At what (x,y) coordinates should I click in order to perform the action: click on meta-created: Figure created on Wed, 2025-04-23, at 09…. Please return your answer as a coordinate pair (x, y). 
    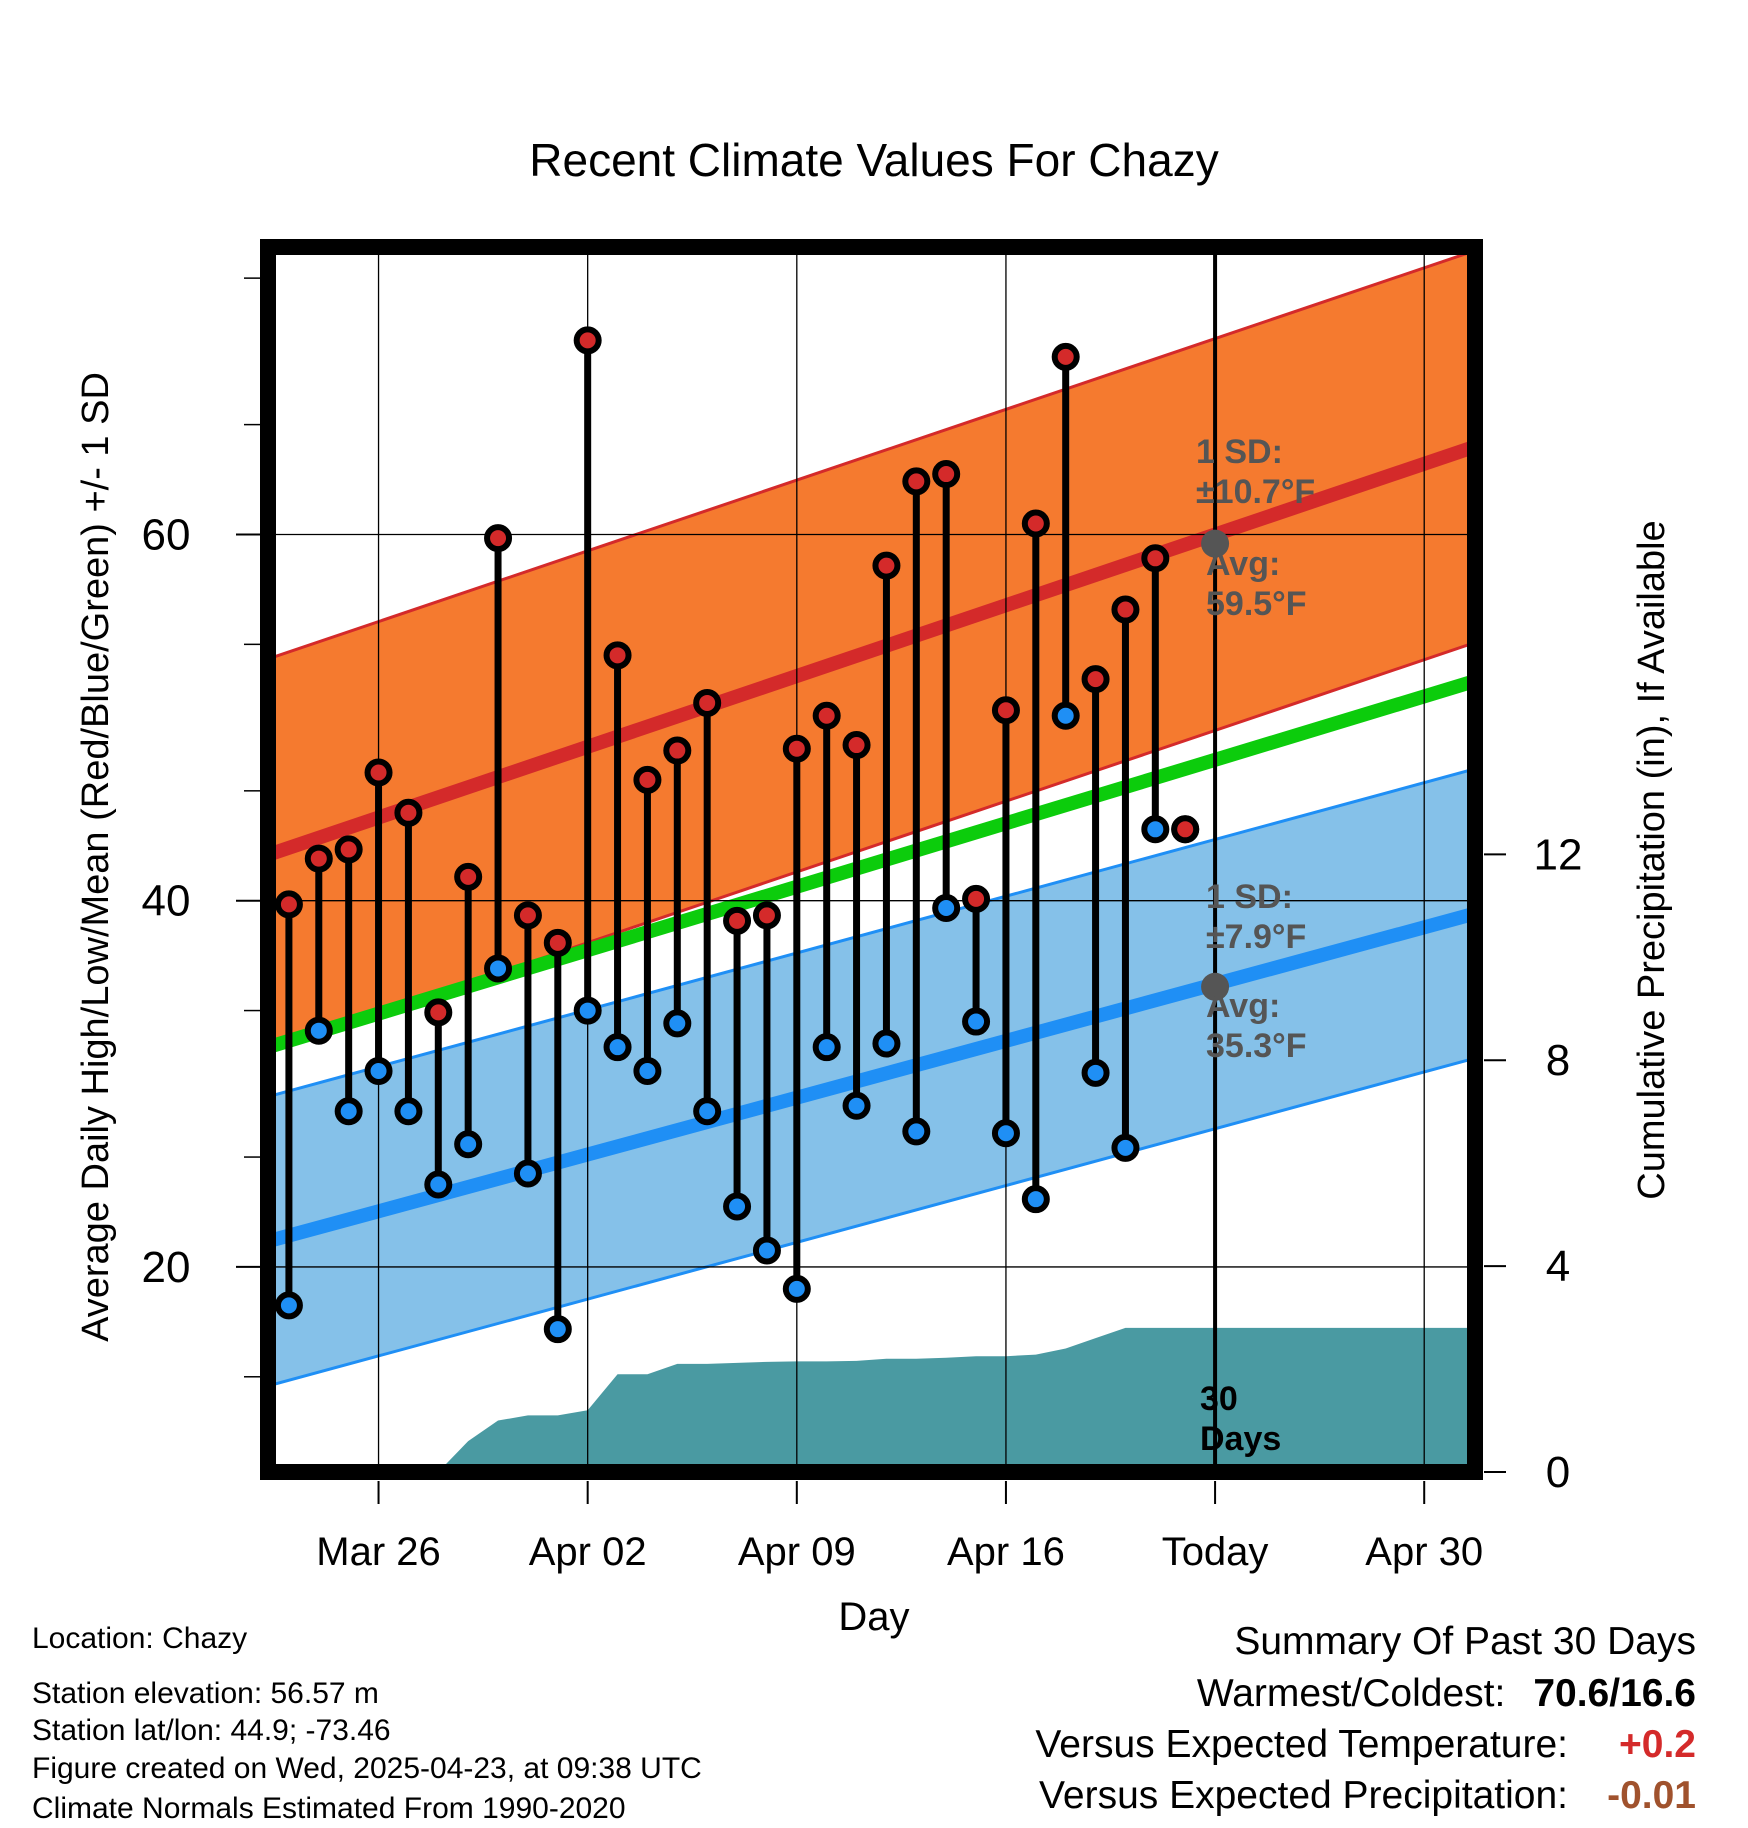
    Looking at the image, I should click on (367, 1768).